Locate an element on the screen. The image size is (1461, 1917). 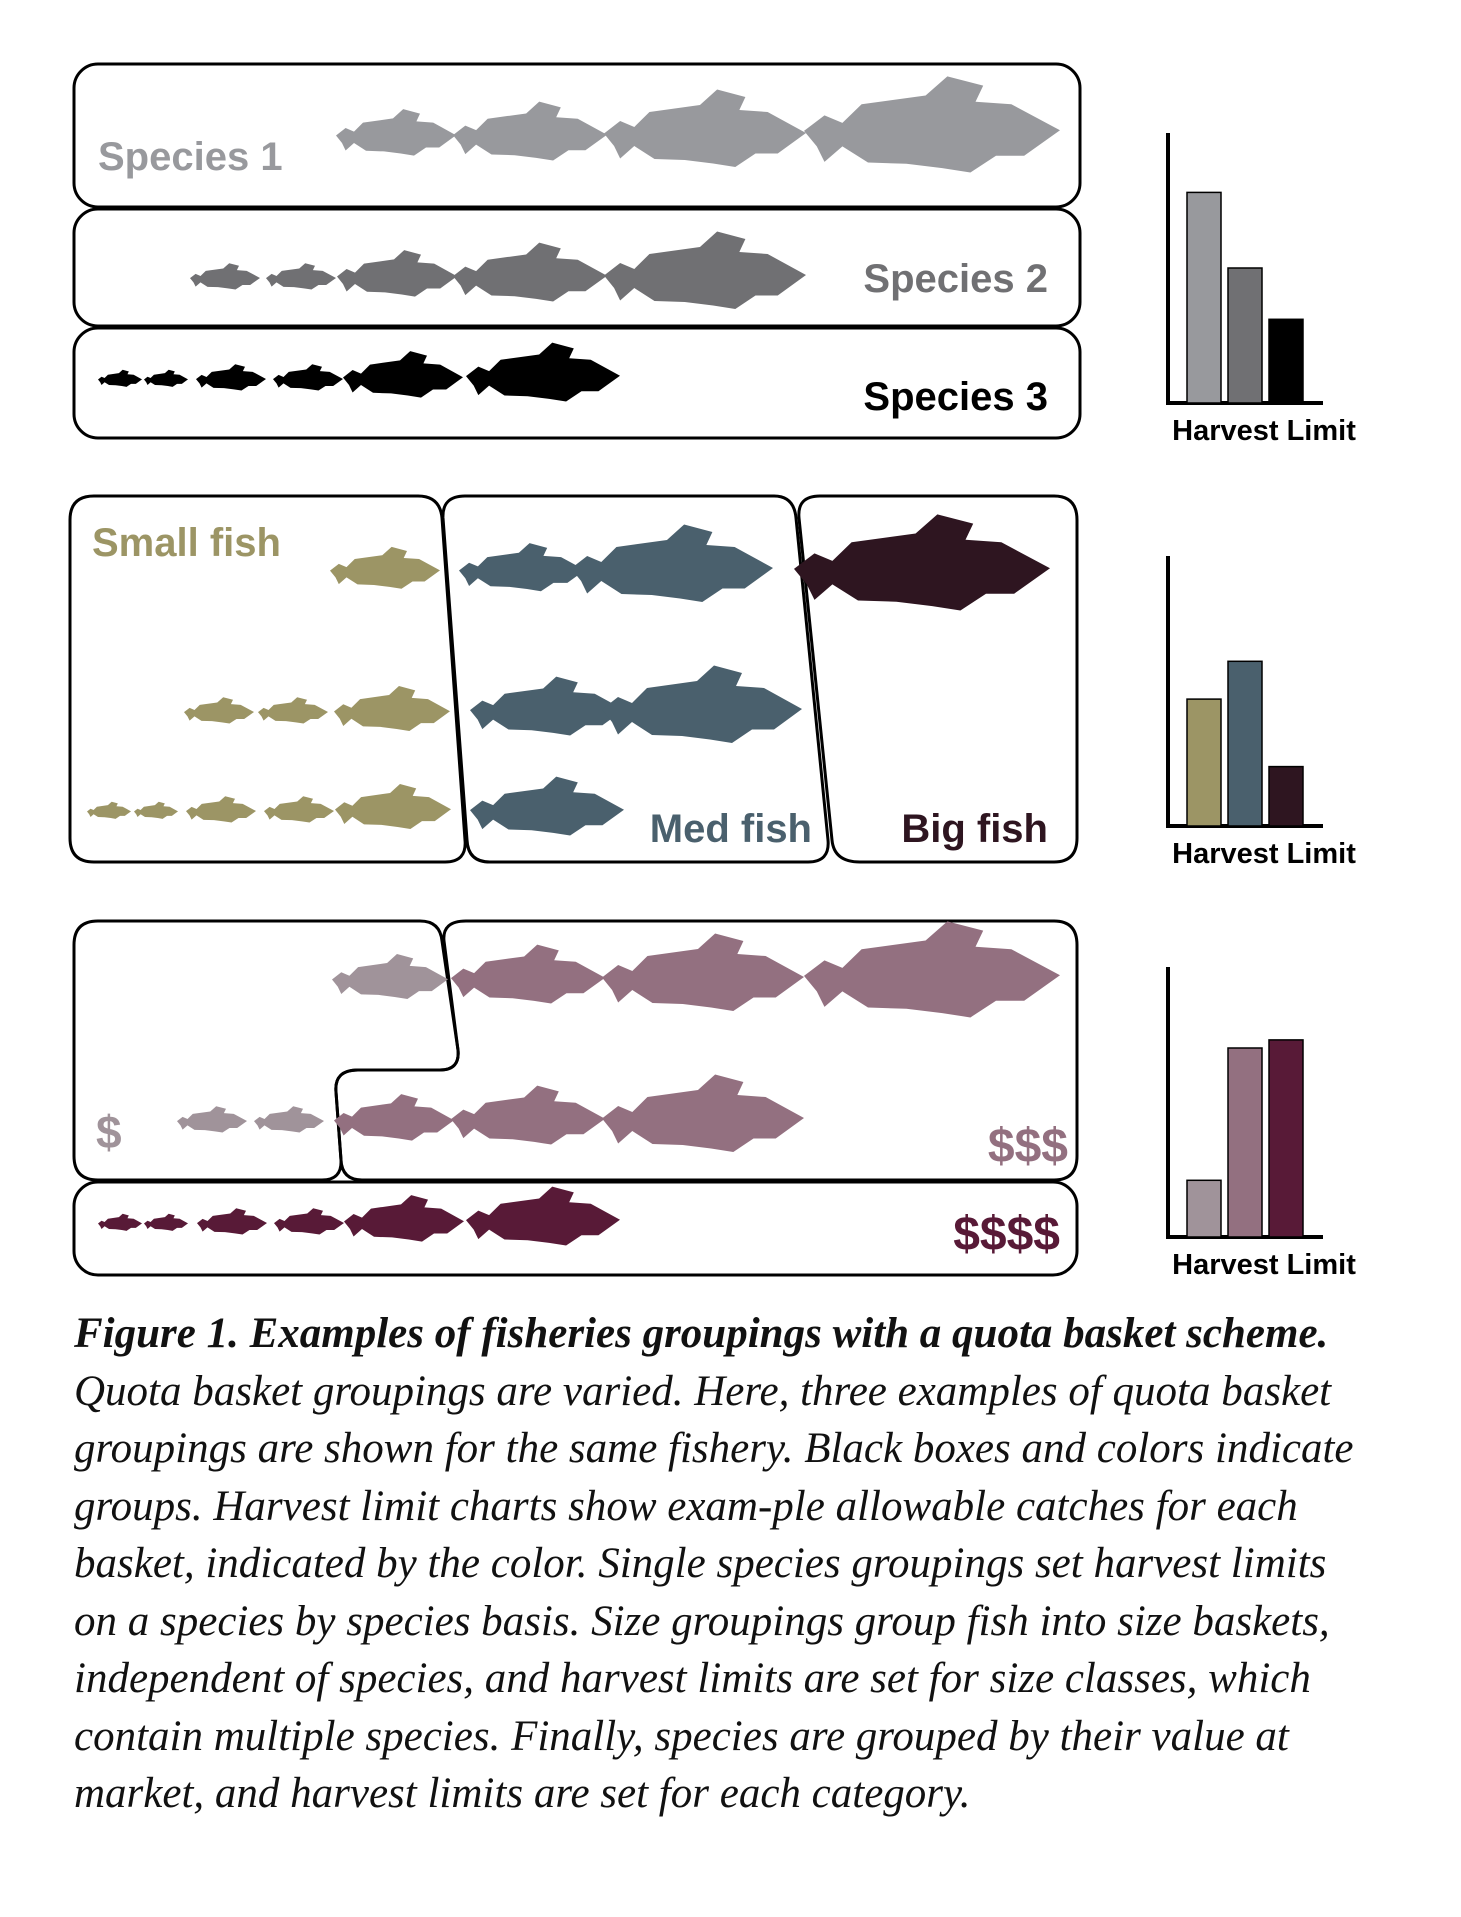
value-grouping-panel: $ $$$ $$$$ is located at coordinates (575, 1098).